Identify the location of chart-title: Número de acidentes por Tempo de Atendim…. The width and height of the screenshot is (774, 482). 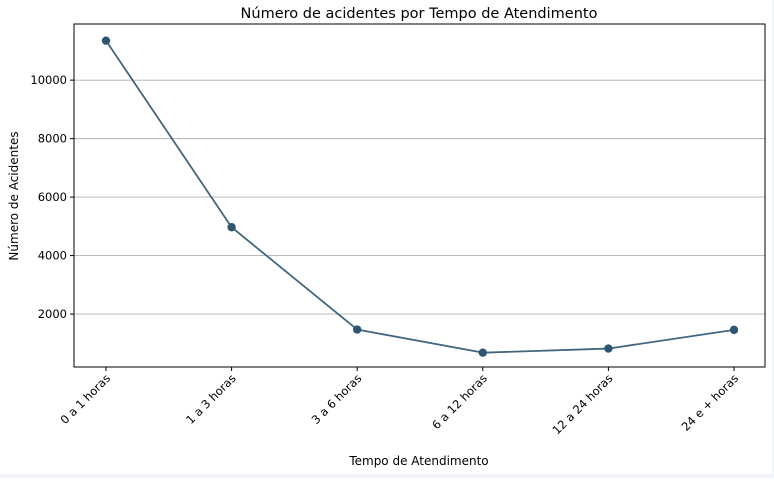
(419, 14).